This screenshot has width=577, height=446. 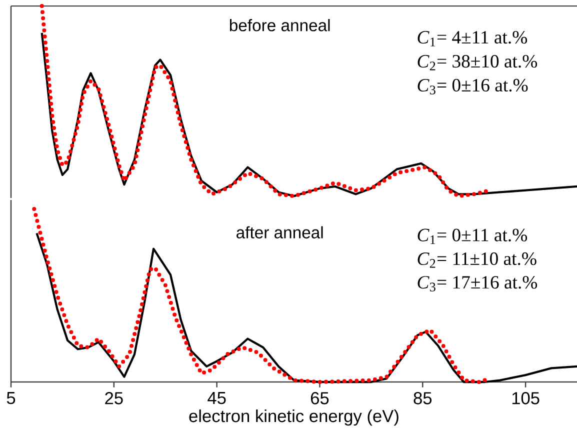 I want to click on annotation: after anneal, so click(x=279, y=232).